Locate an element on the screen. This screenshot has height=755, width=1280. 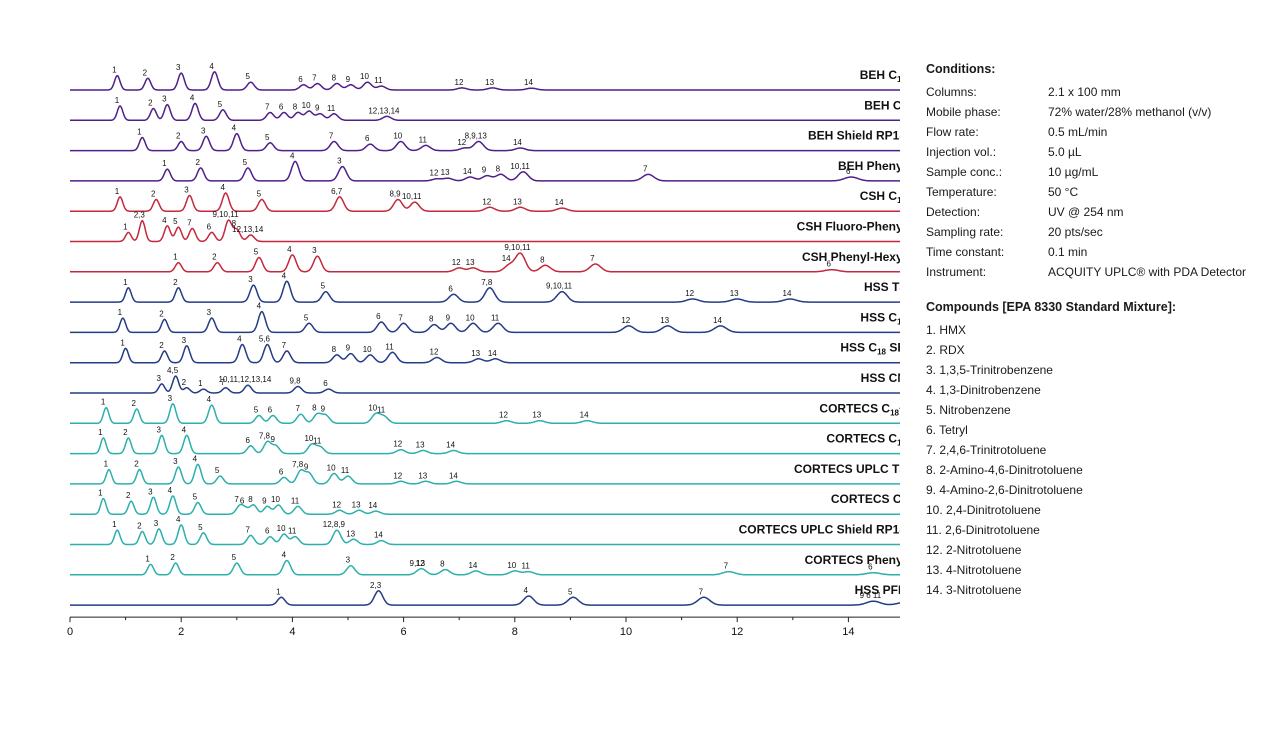
trace-group: 3 4,52 1 710,11,12,13,14 9,8 6 HSS CN is located at coordinates (485, 380).